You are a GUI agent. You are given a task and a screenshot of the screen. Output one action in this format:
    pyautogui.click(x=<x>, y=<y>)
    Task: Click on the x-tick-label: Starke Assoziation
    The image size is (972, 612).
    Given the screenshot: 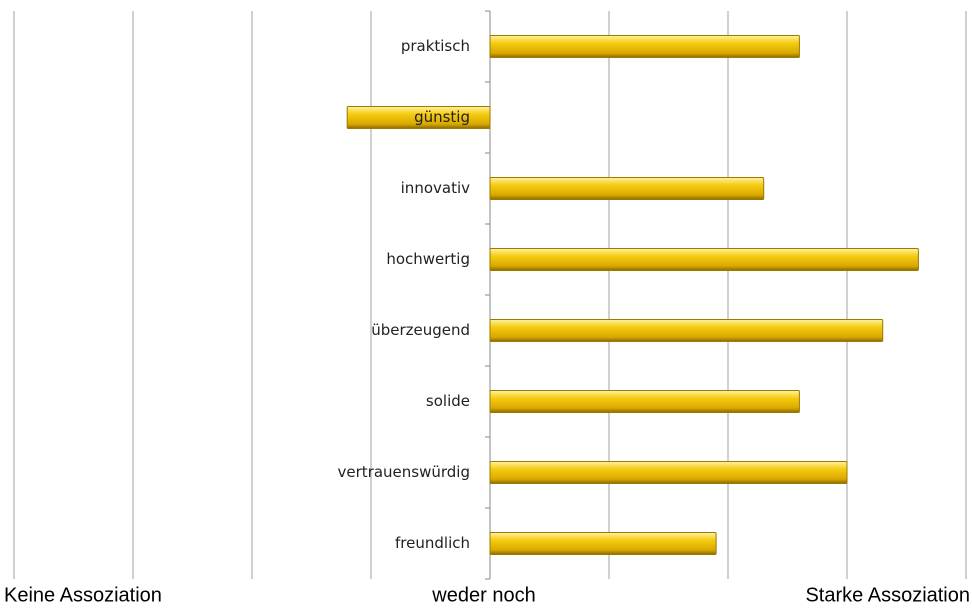 What is the action you would take?
    pyautogui.click(x=887, y=595)
    